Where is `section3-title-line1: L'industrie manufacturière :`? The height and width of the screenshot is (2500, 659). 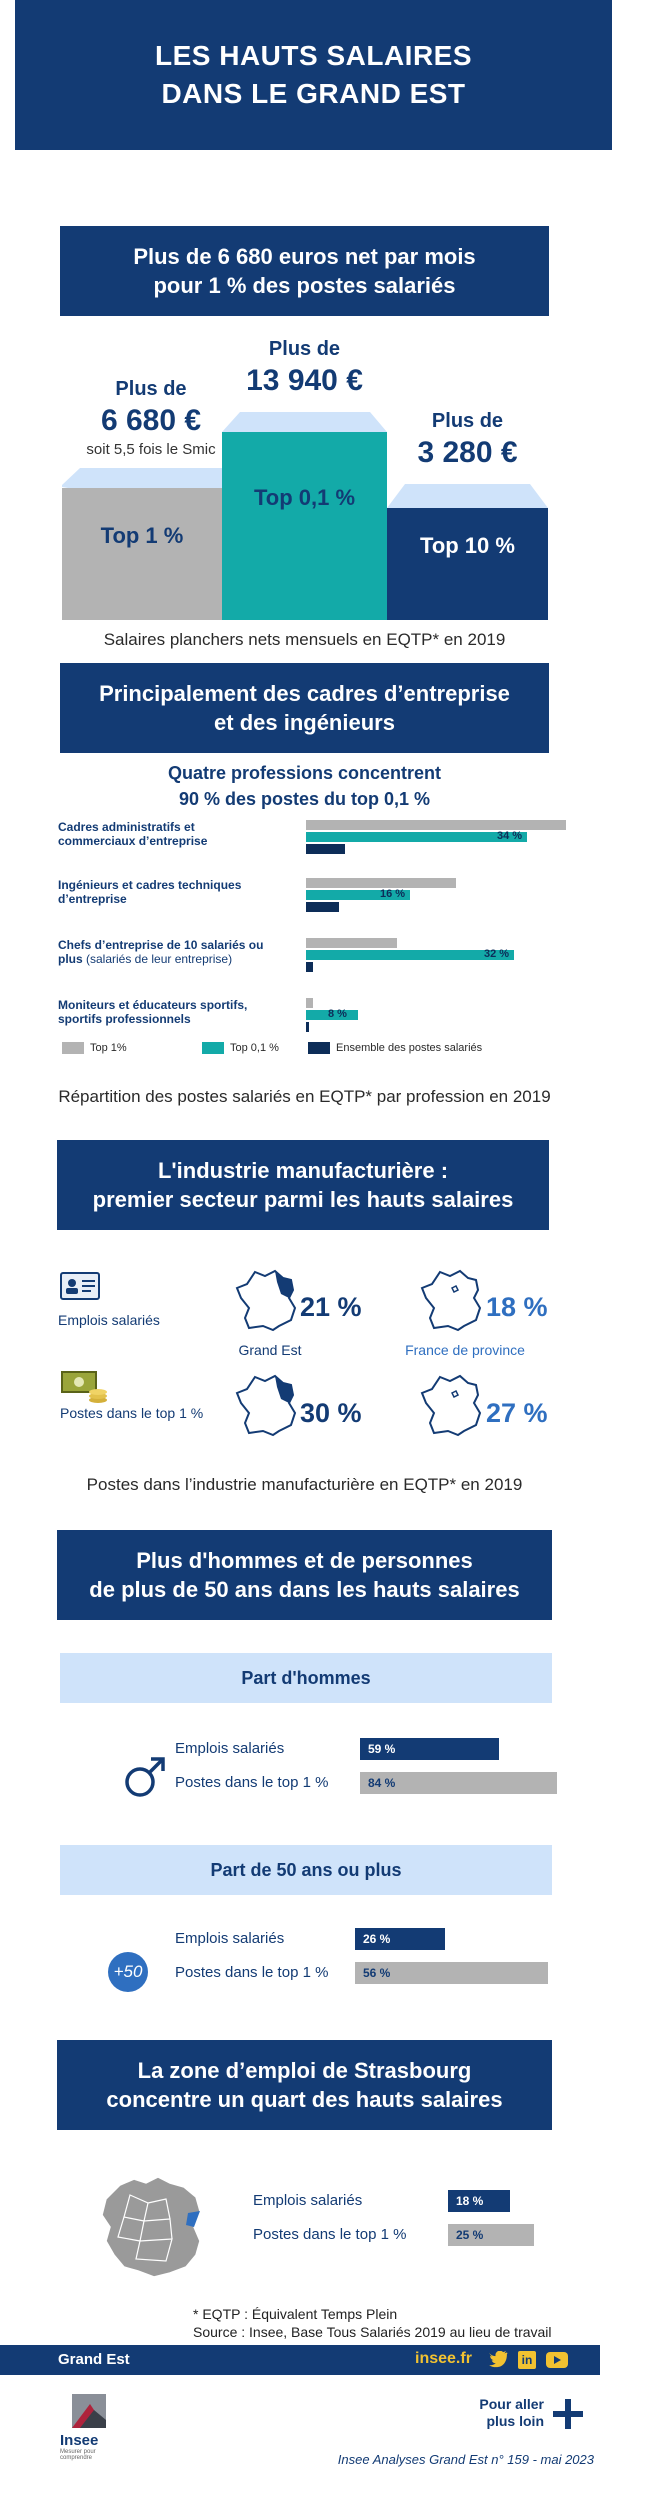 section3-title-line1: L'industrie manufacturière : is located at coordinates (303, 1170).